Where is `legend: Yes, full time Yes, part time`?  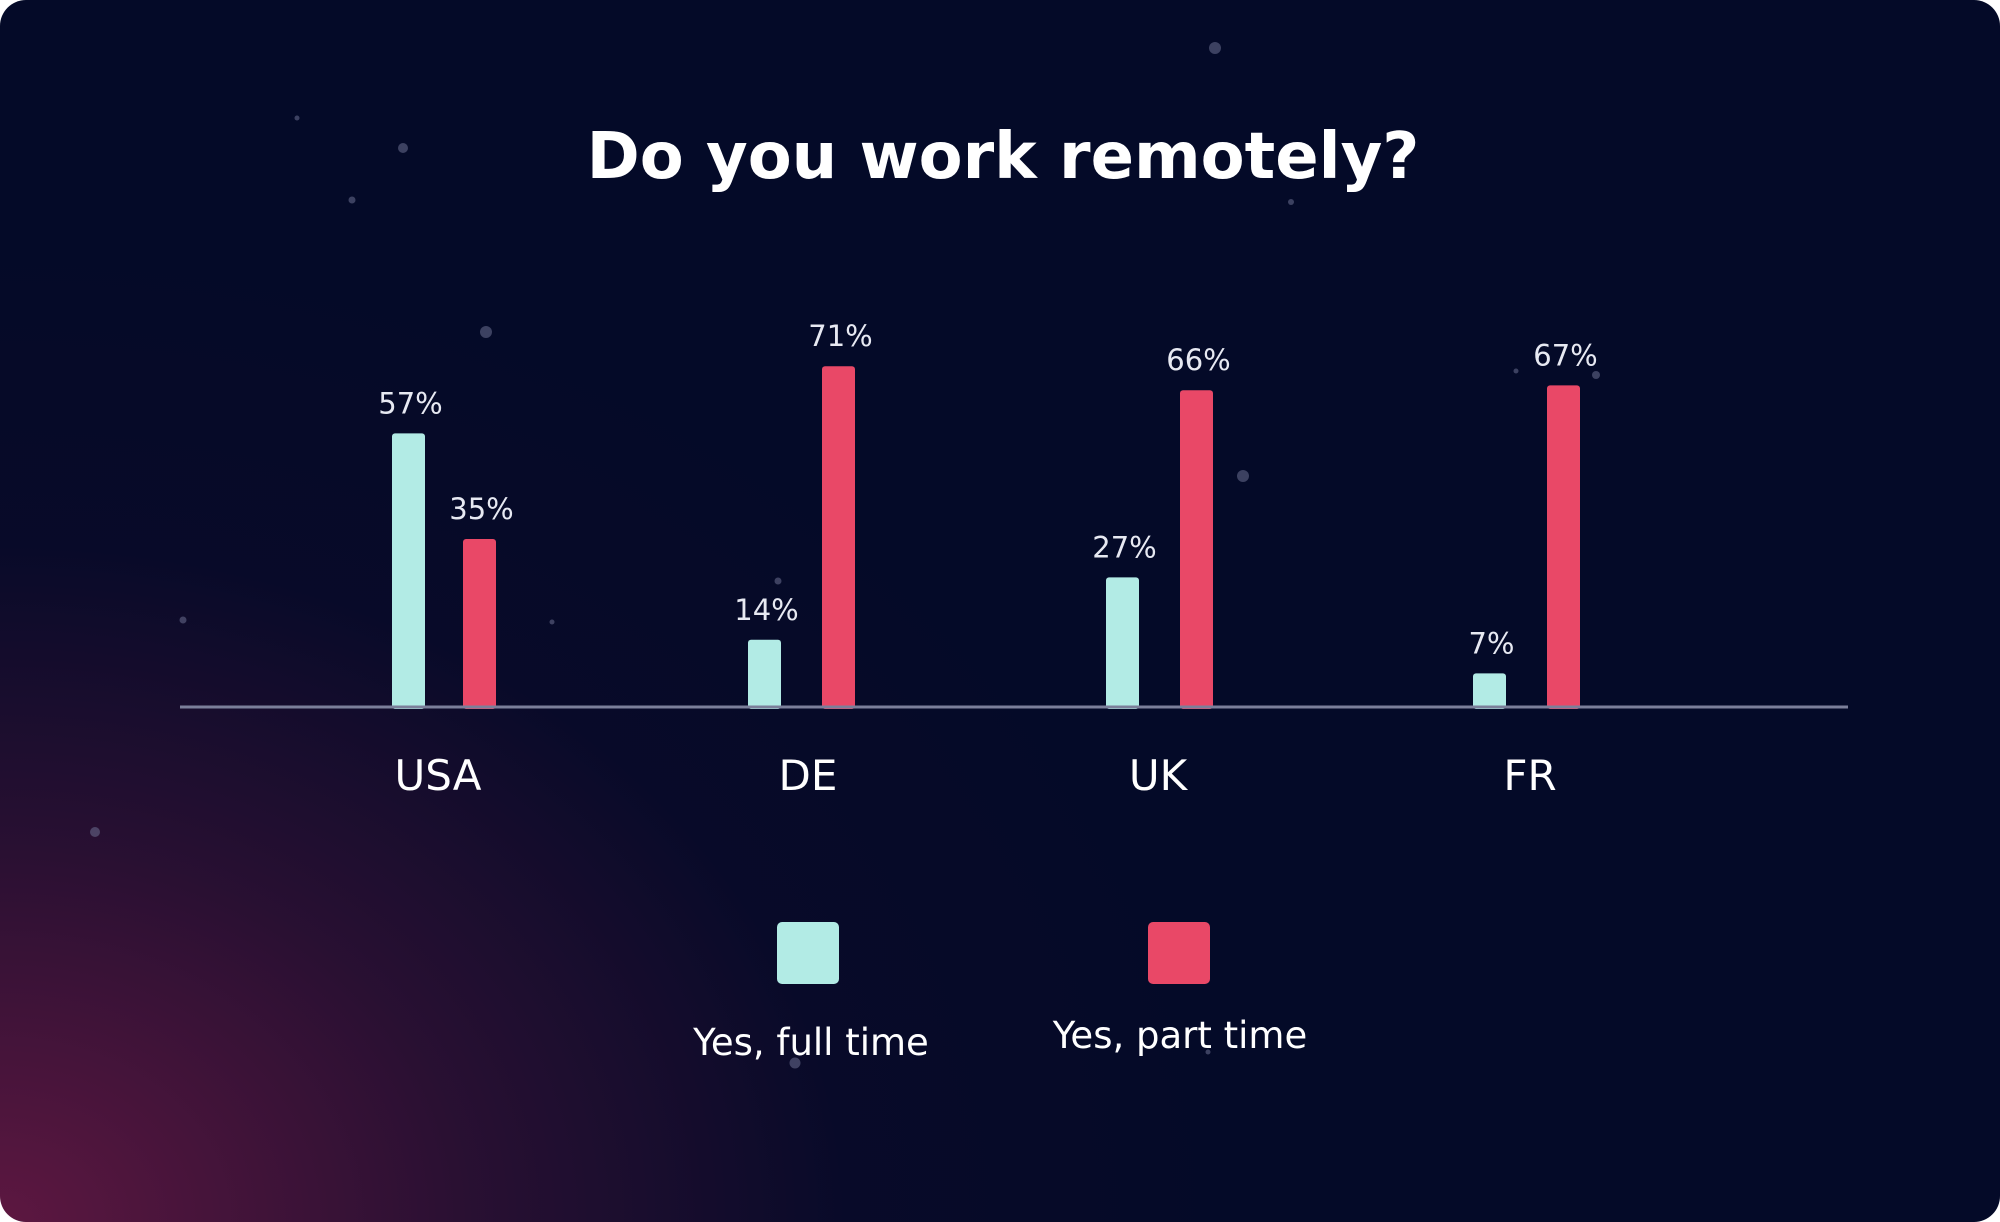 legend: Yes, full time Yes, part time is located at coordinates (999, 993).